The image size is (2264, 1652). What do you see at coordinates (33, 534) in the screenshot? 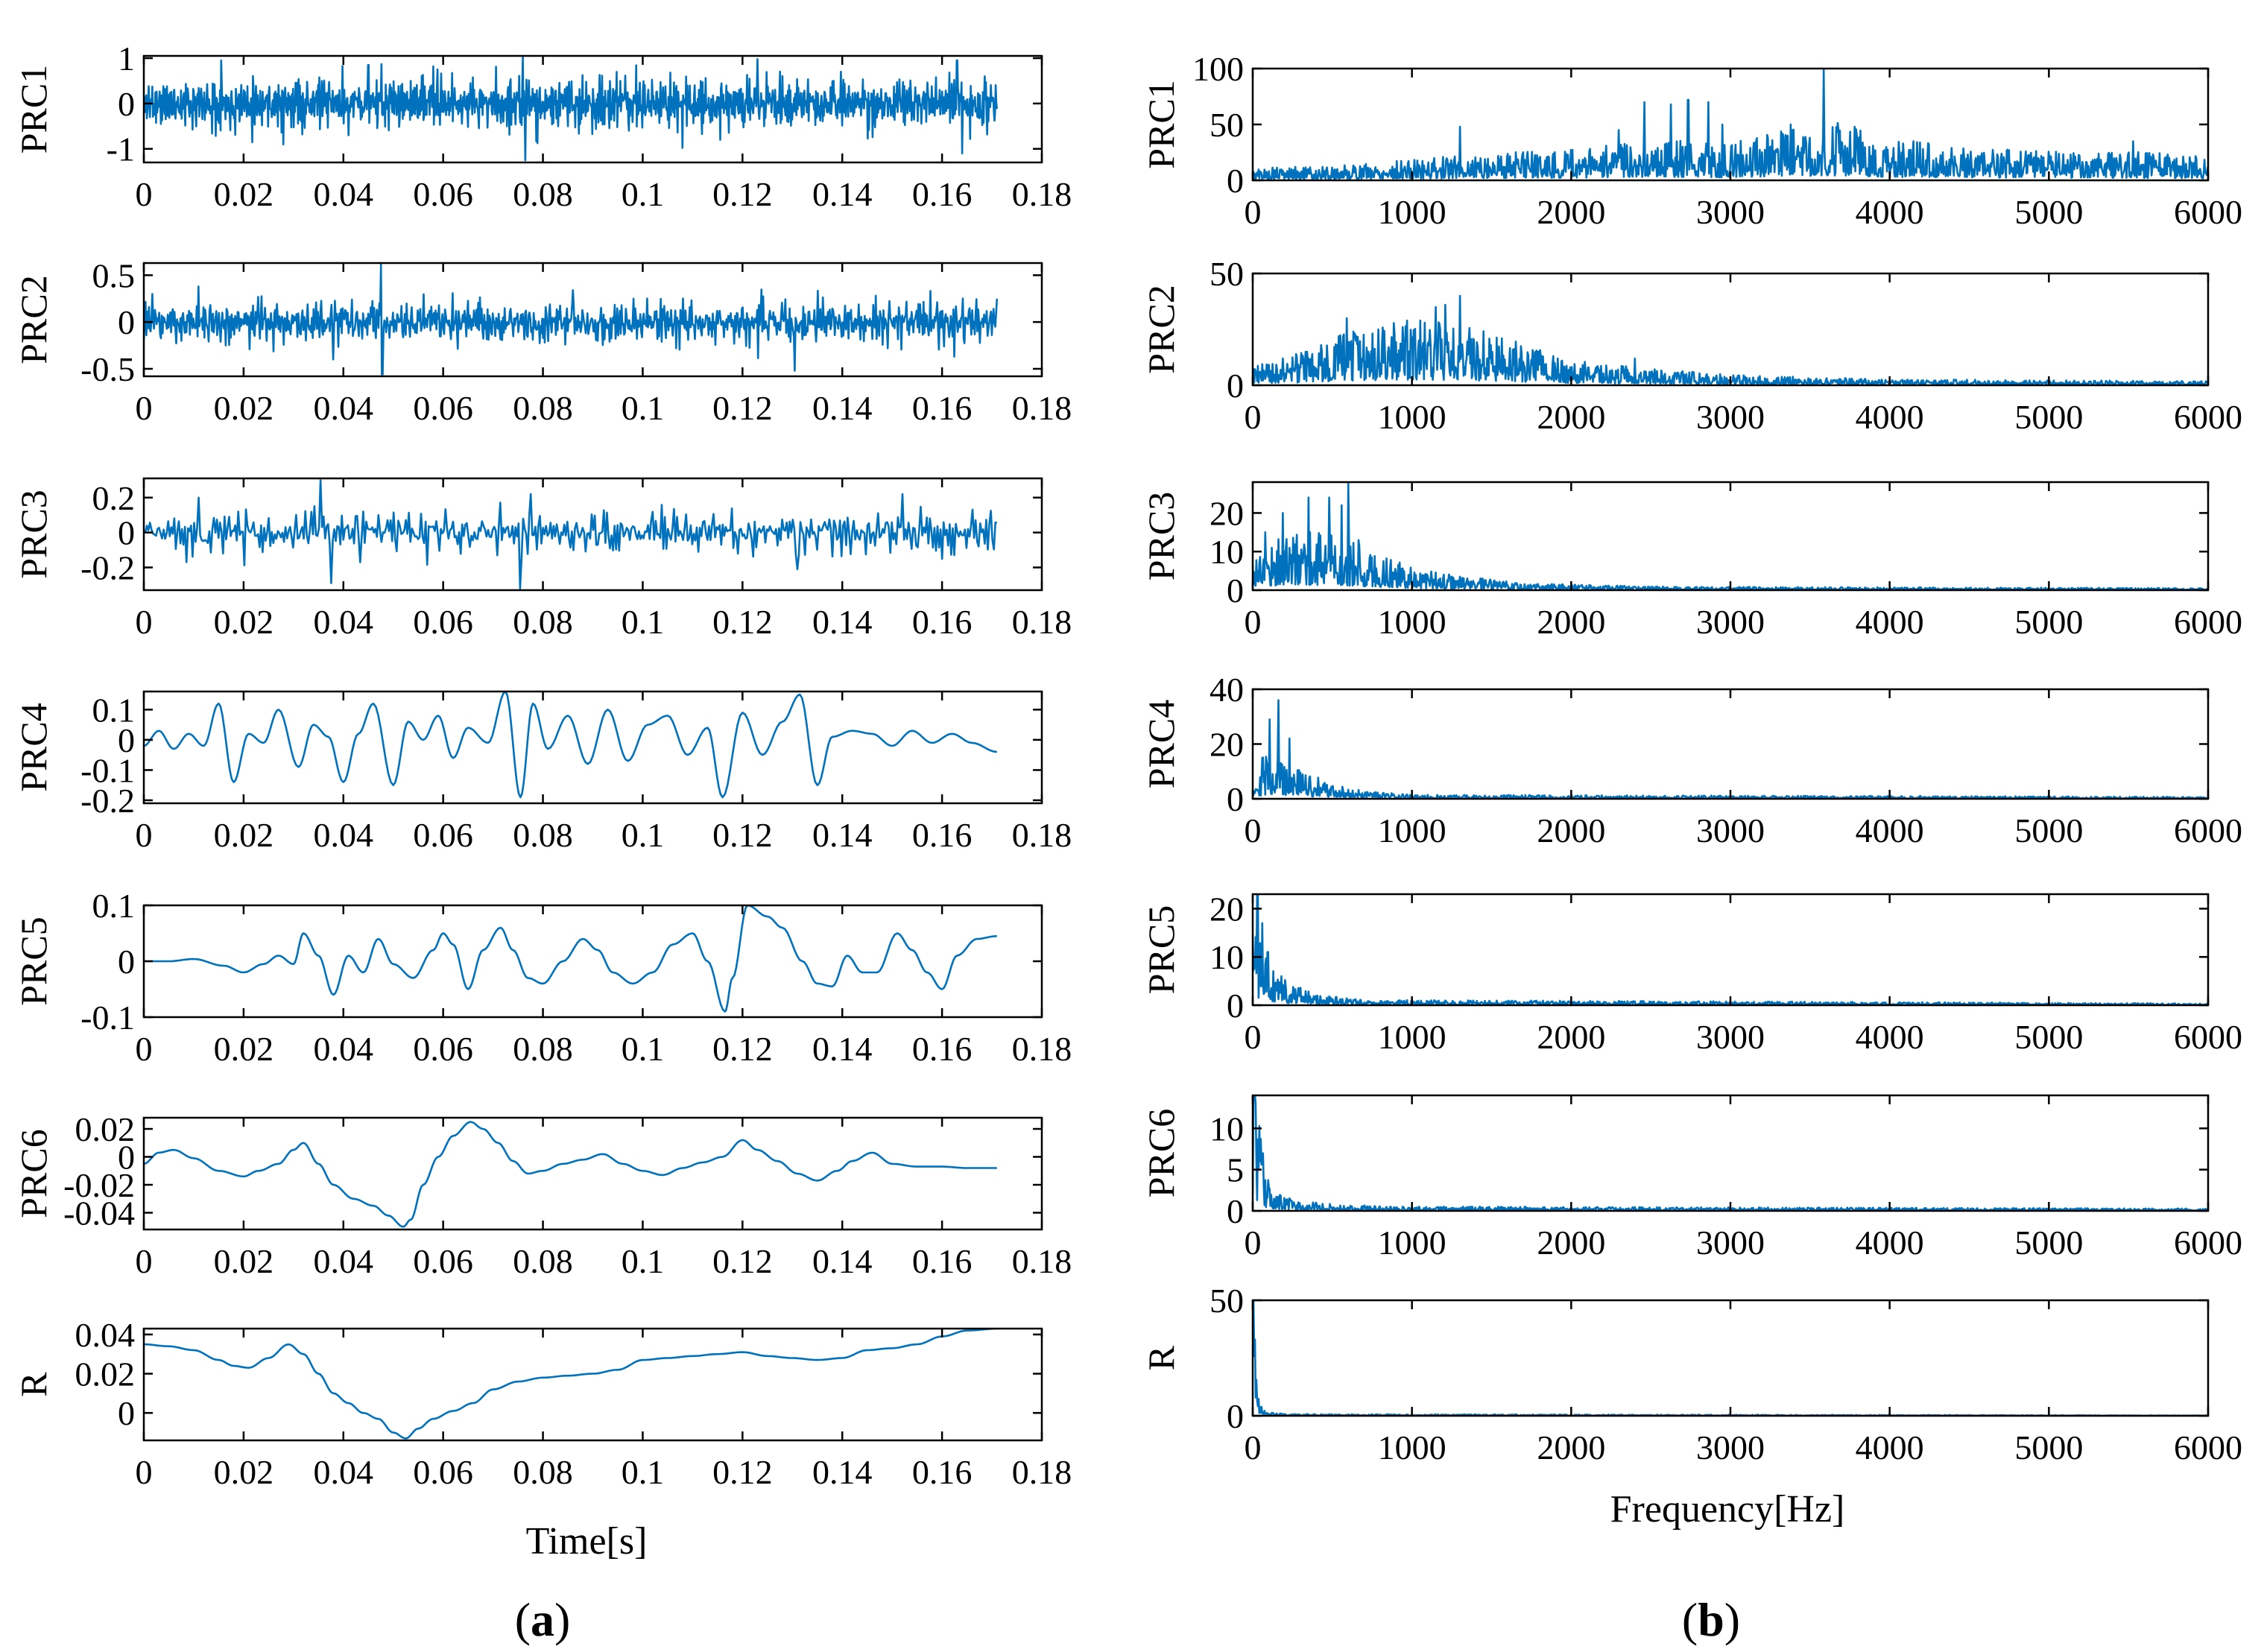
I see `y-axis-label-a-prc3: PRC3` at bounding box center [33, 534].